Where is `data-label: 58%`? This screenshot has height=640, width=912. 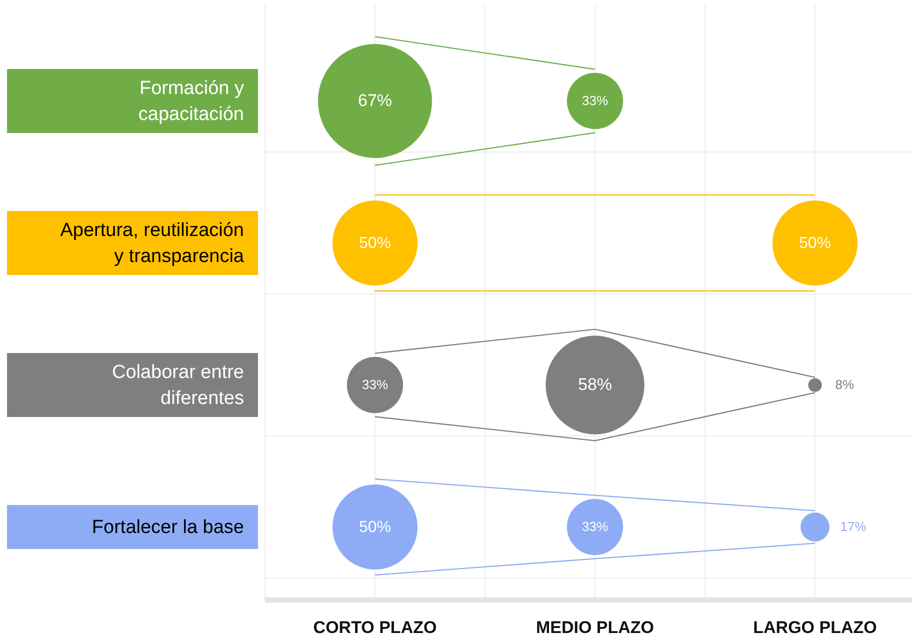
data-label: 58% is located at coordinates (595, 384).